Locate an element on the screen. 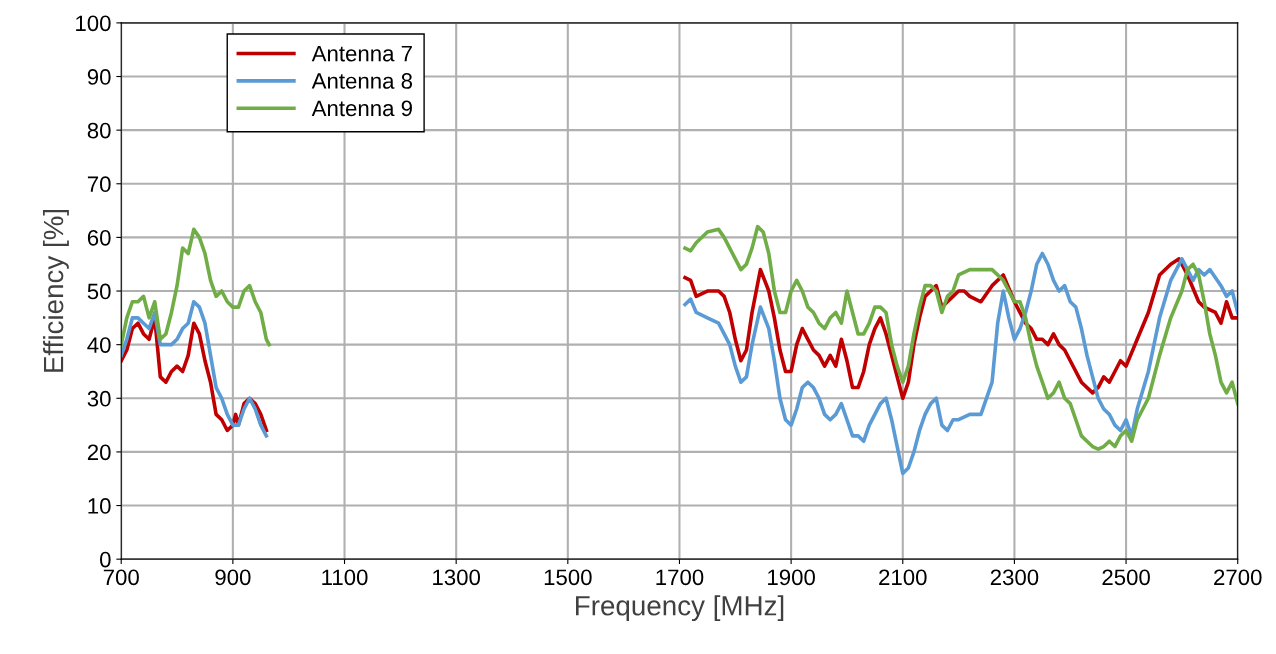  x-tick-label: 1300 is located at coordinates (457, 577).